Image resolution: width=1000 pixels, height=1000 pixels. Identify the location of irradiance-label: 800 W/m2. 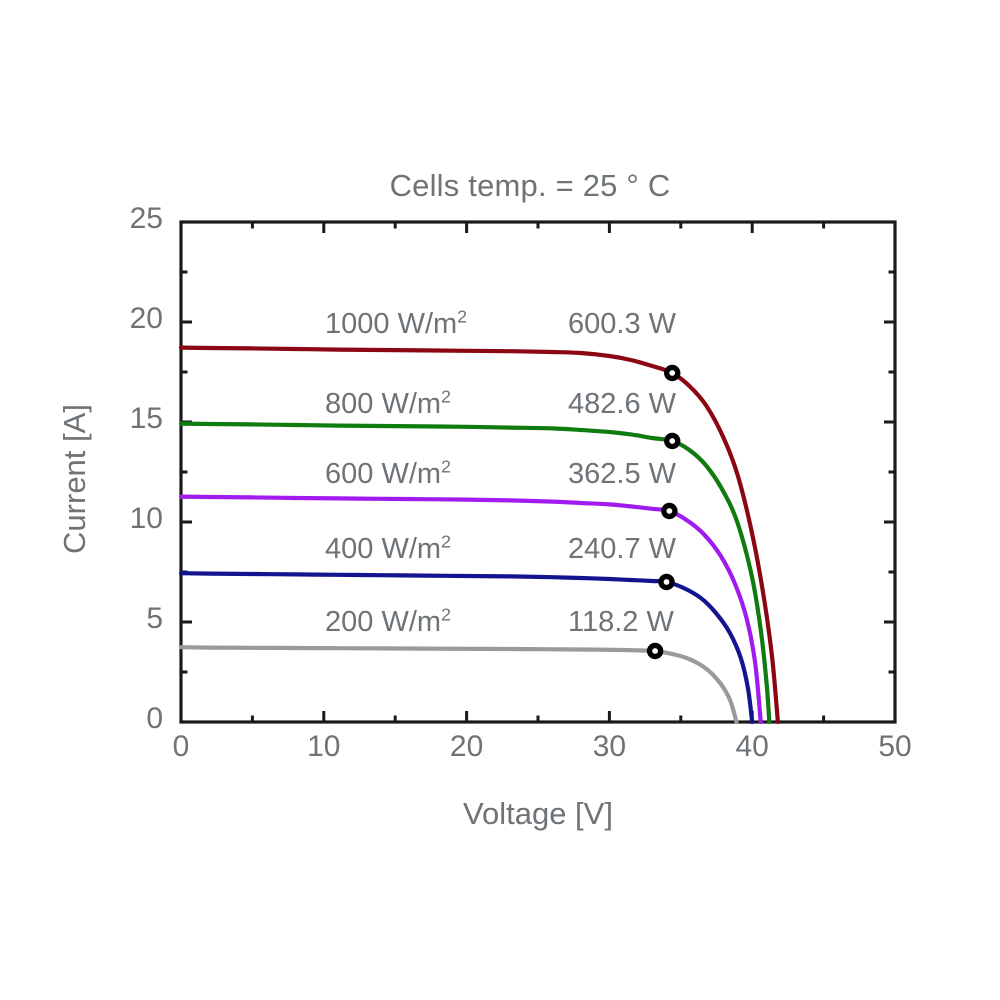
(388, 403).